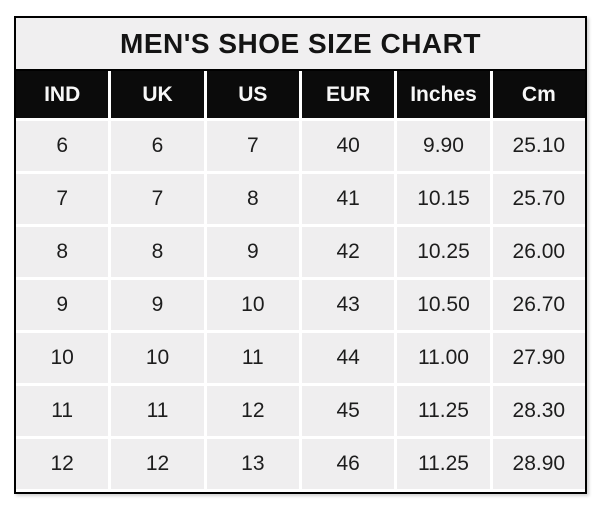 Image resolution: width=605 pixels, height=521 pixels. I want to click on table-cell: 9.90, so click(443, 146).